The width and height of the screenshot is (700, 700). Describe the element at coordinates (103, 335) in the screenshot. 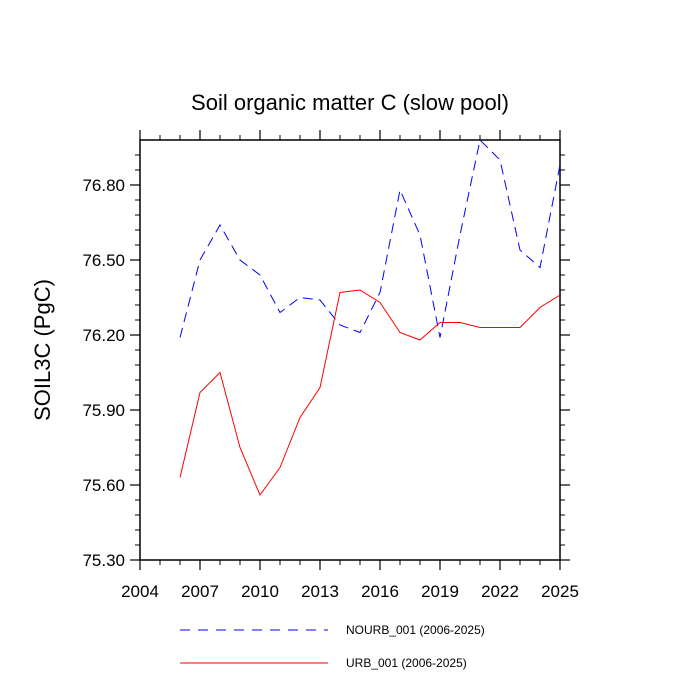

I see `y-tick-label: 76.20` at that location.